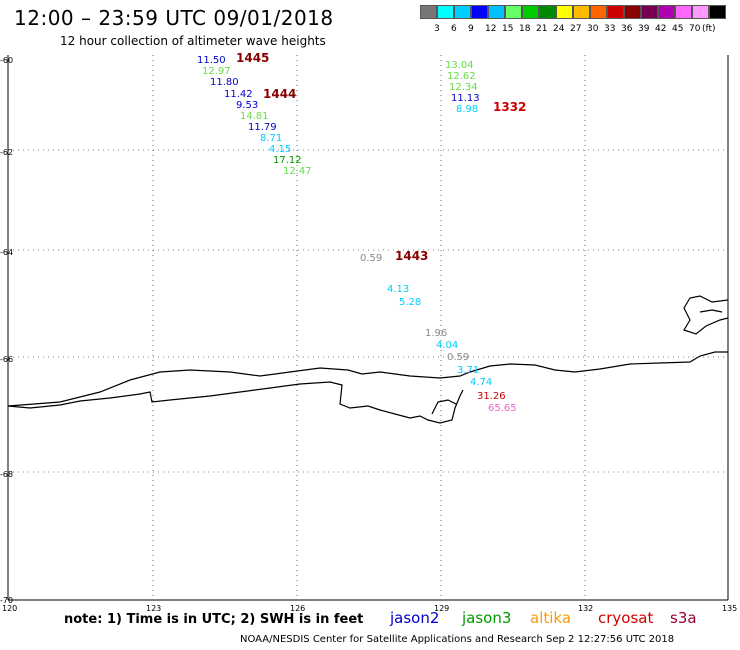 The image size is (740, 650). Describe the element at coordinates (508, 29) in the screenshot. I see `scale-label: 15` at that location.